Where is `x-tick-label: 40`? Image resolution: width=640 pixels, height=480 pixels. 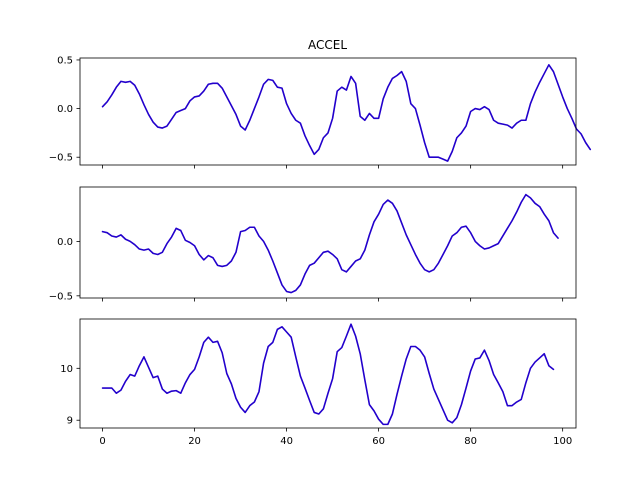
x-tick-label: 40 is located at coordinates (286, 441).